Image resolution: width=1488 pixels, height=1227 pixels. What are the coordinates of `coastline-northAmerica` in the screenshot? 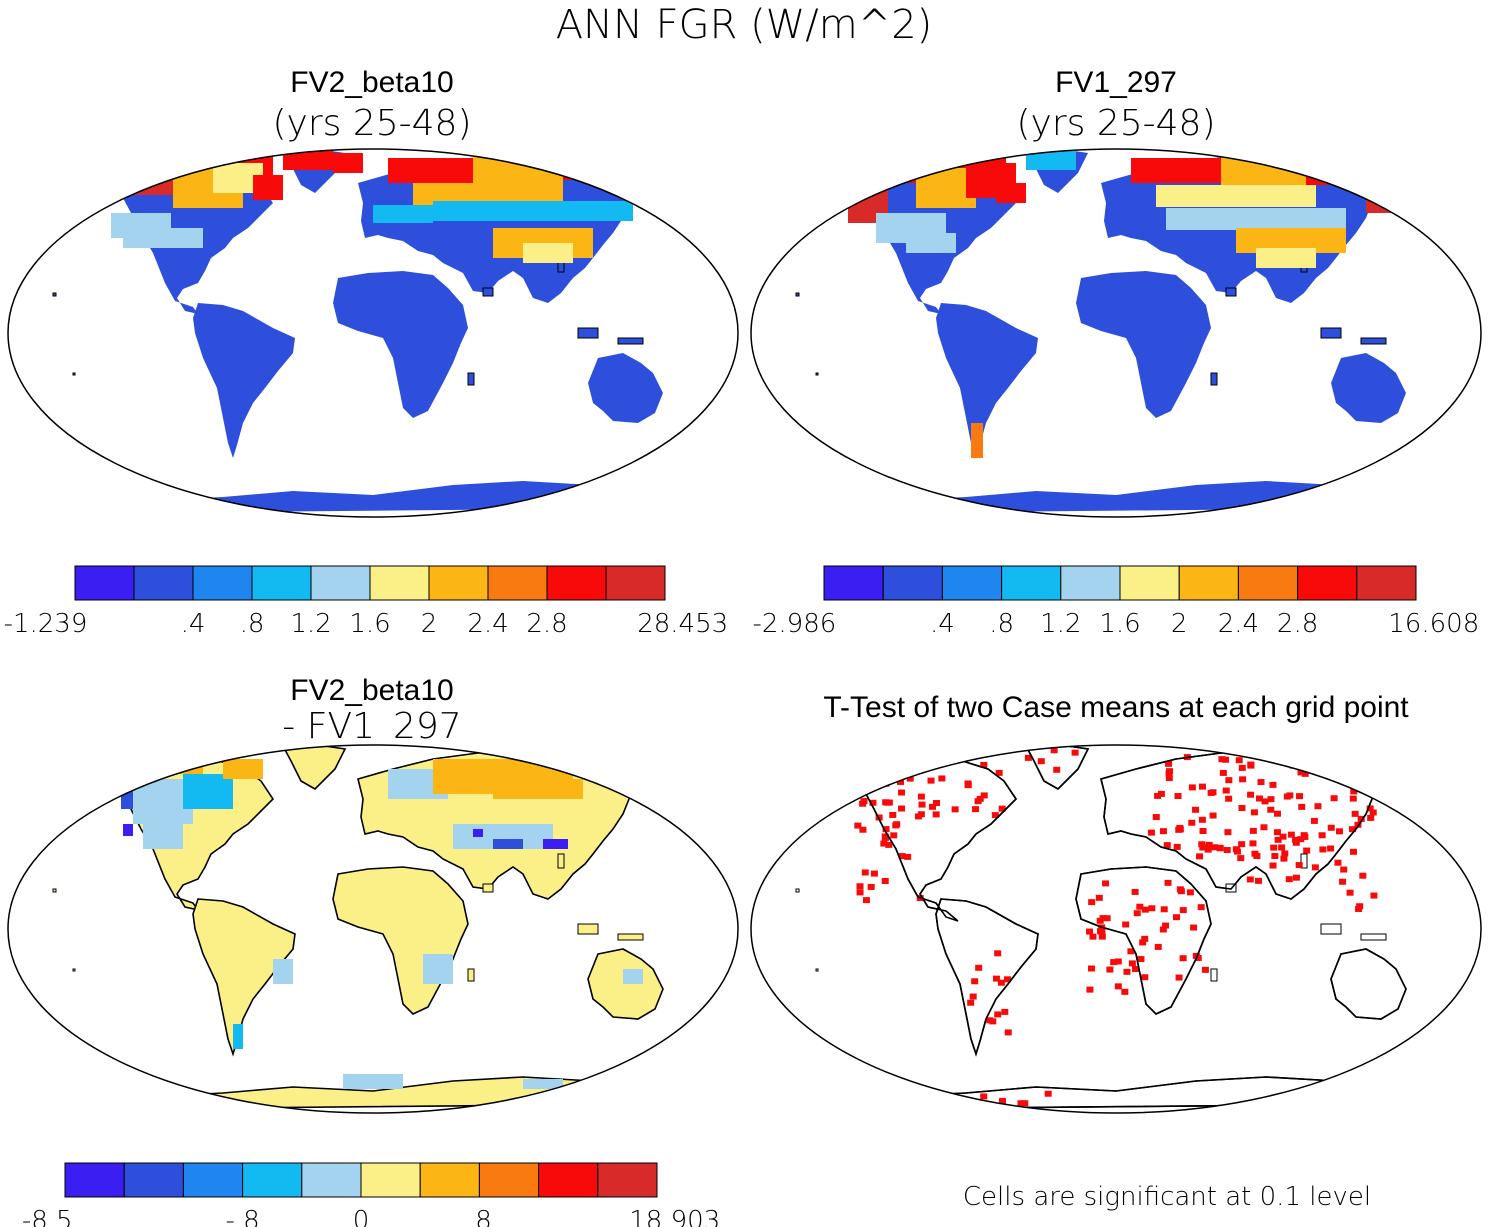 It's located at (928, 839).